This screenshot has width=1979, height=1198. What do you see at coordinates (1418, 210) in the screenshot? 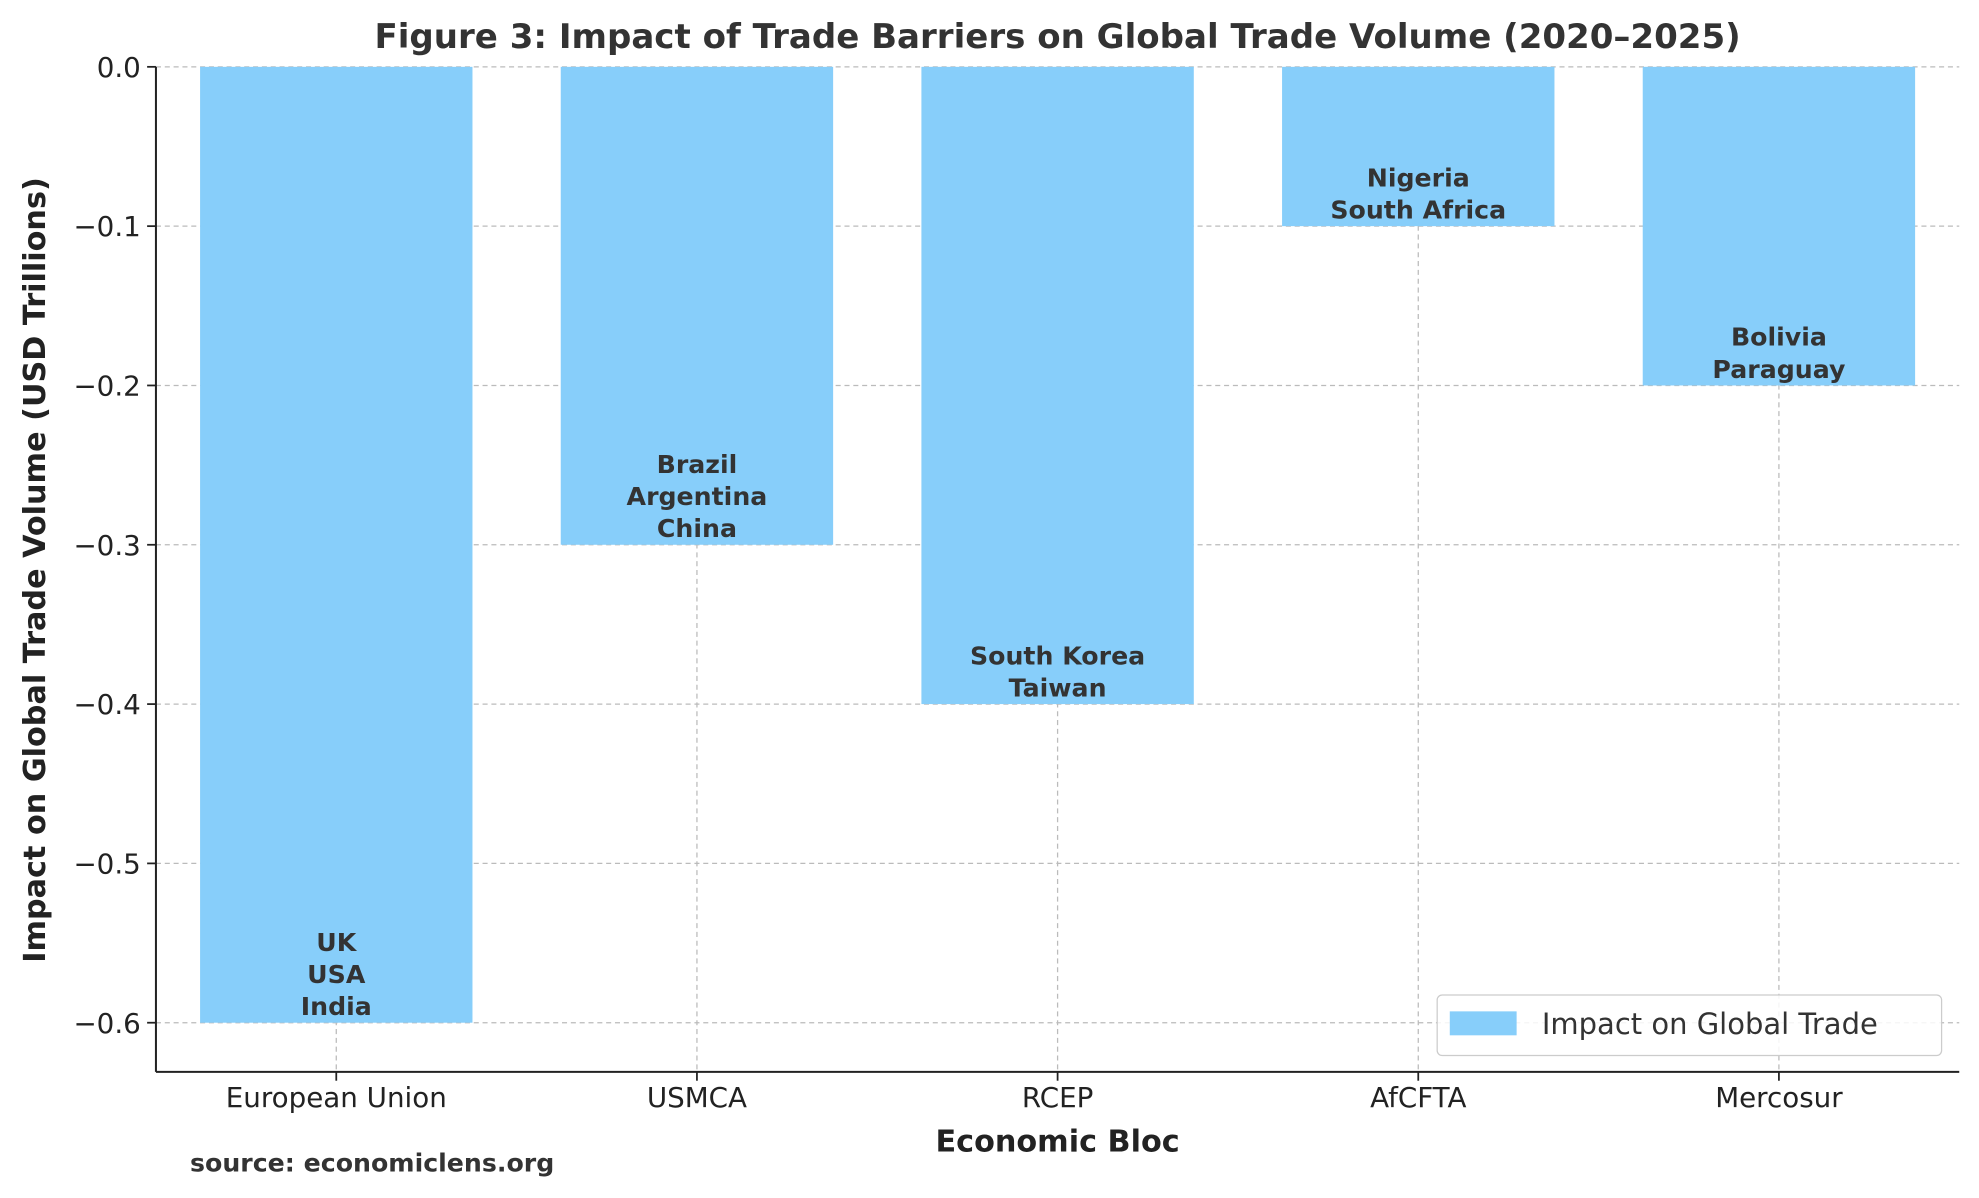
I see `bar-label: South Africa` at bounding box center [1418, 210].